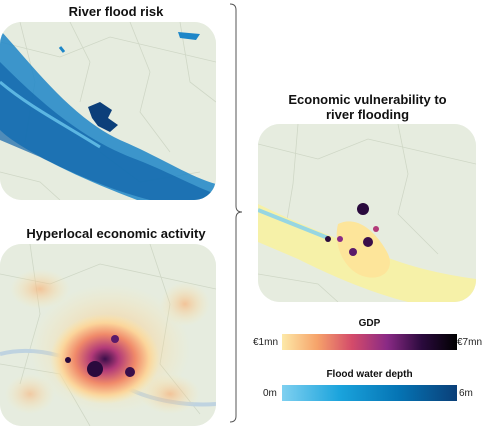  Describe the element at coordinates (369, 342) in the screenshot. I see `gdp-color-bar` at that location.